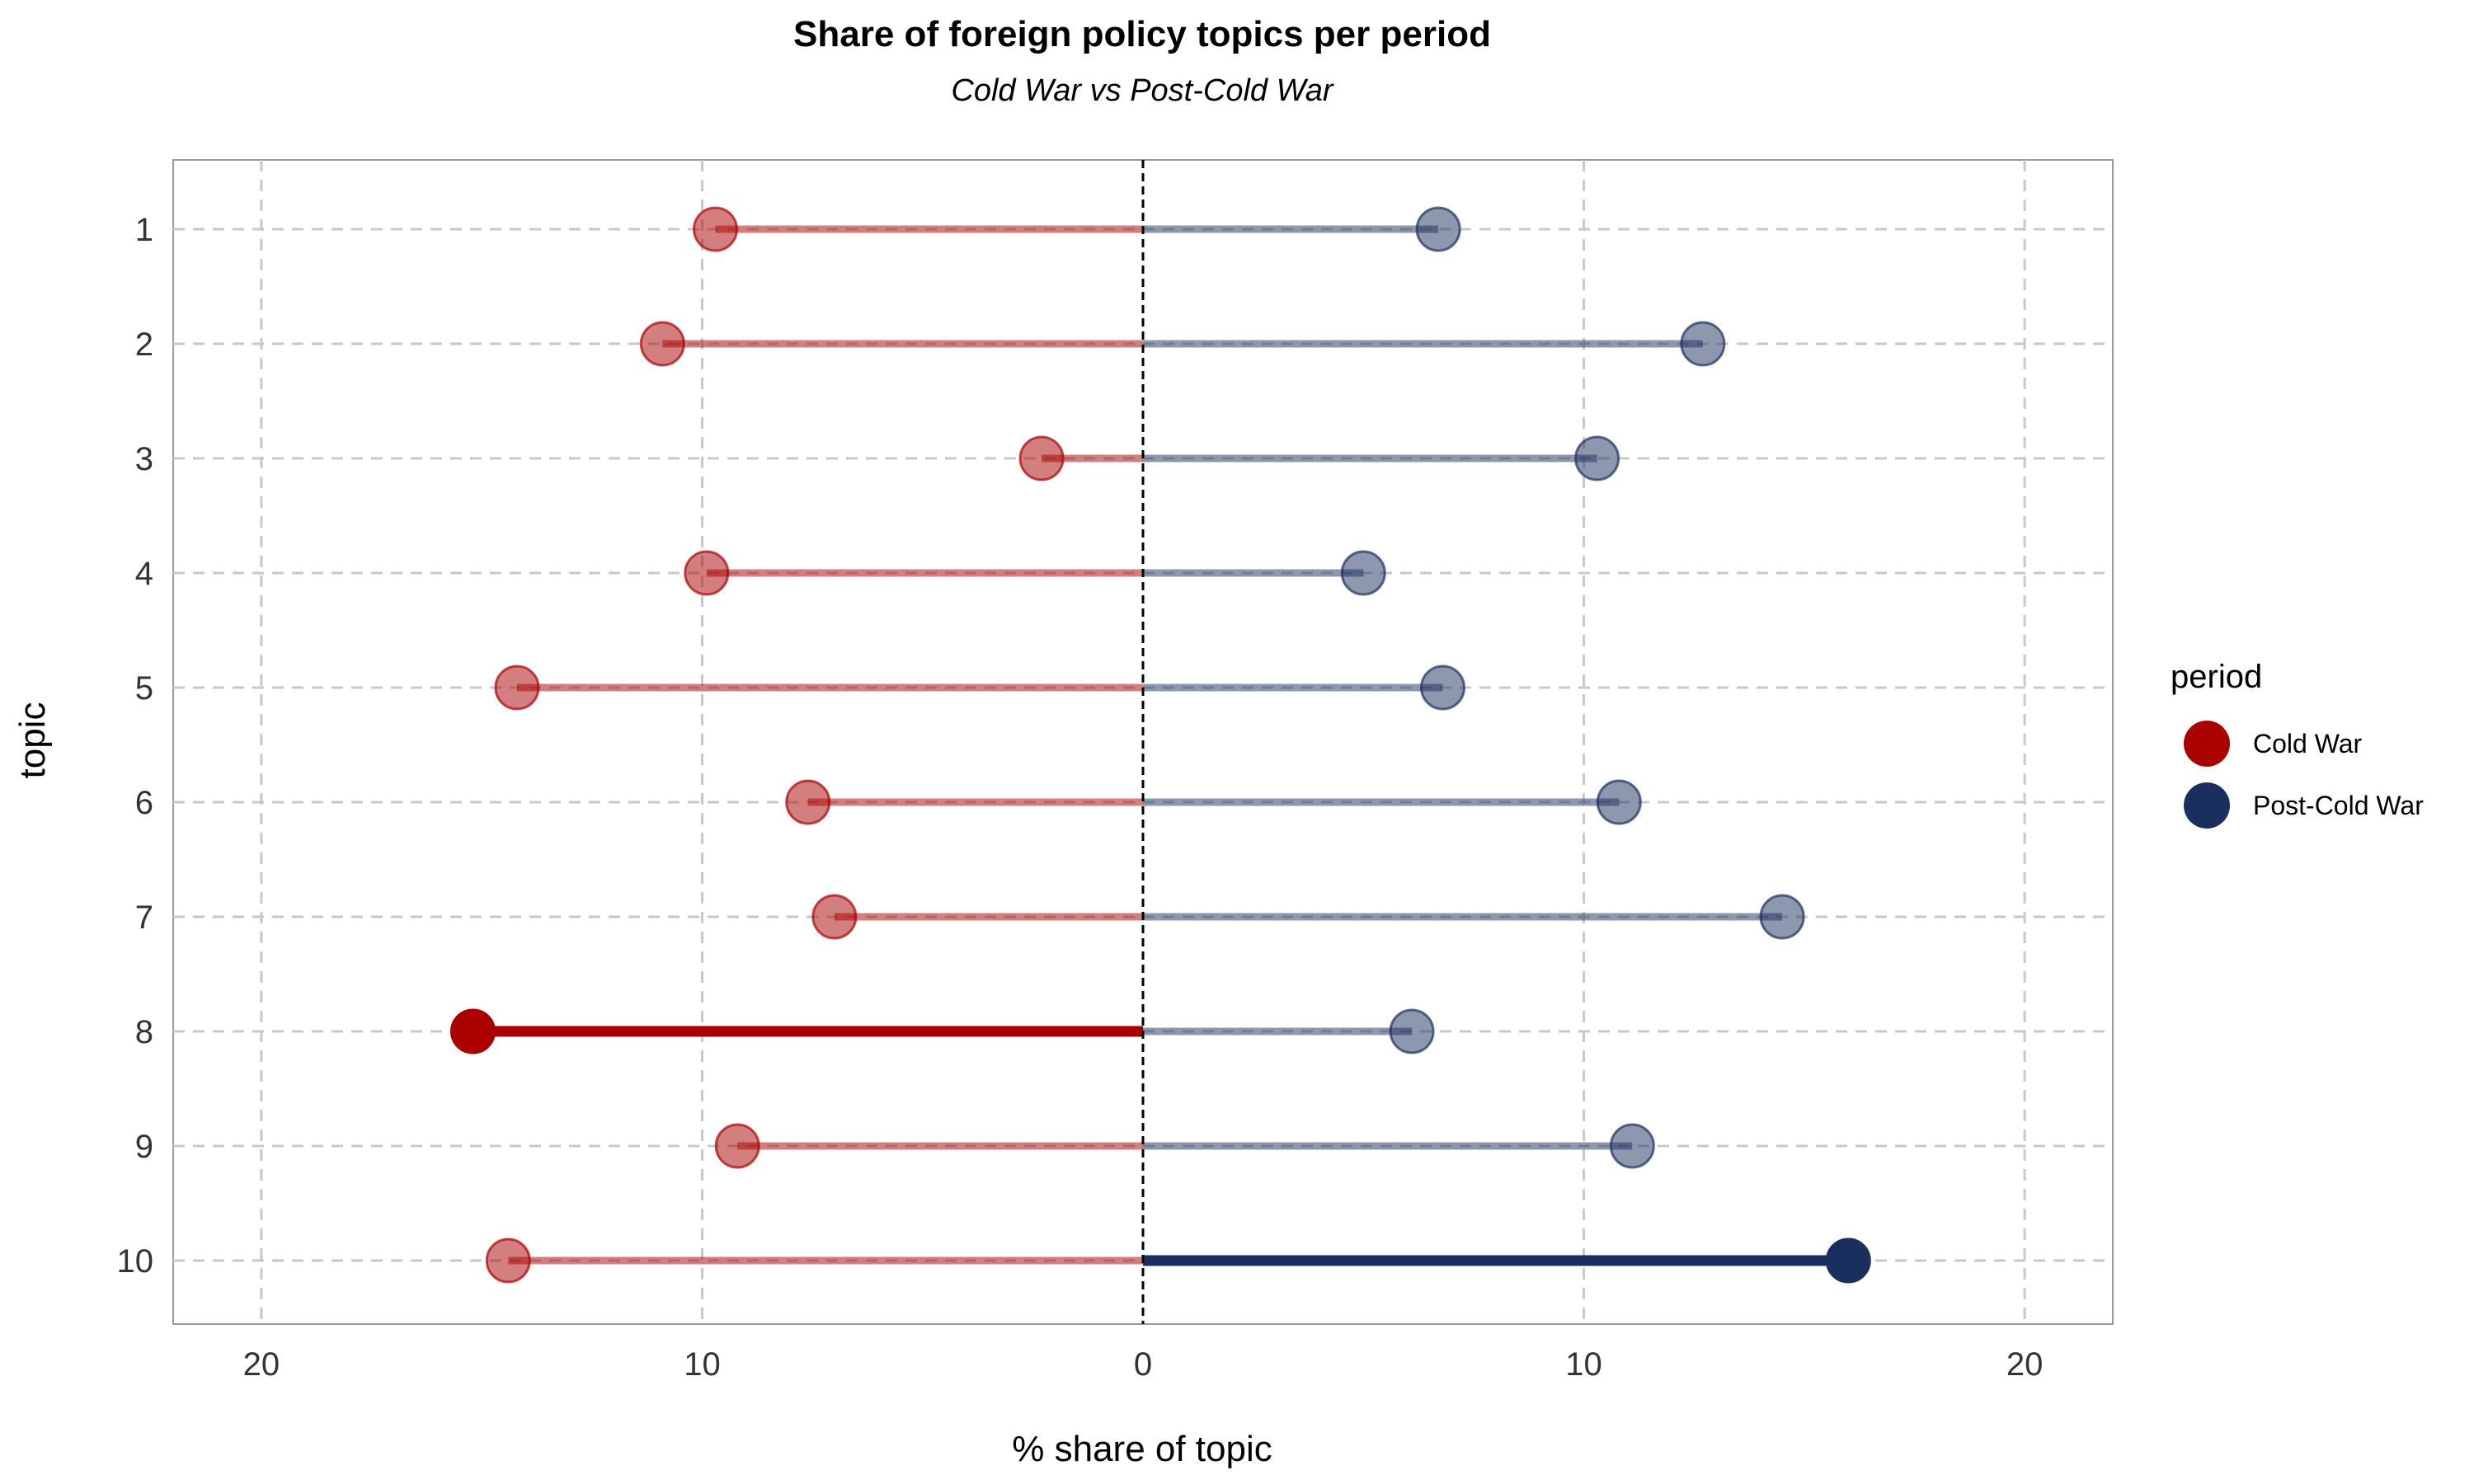 The width and height of the screenshot is (2474, 1484). What do you see at coordinates (144, 1032) in the screenshot?
I see `y-tick-label: 8` at bounding box center [144, 1032].